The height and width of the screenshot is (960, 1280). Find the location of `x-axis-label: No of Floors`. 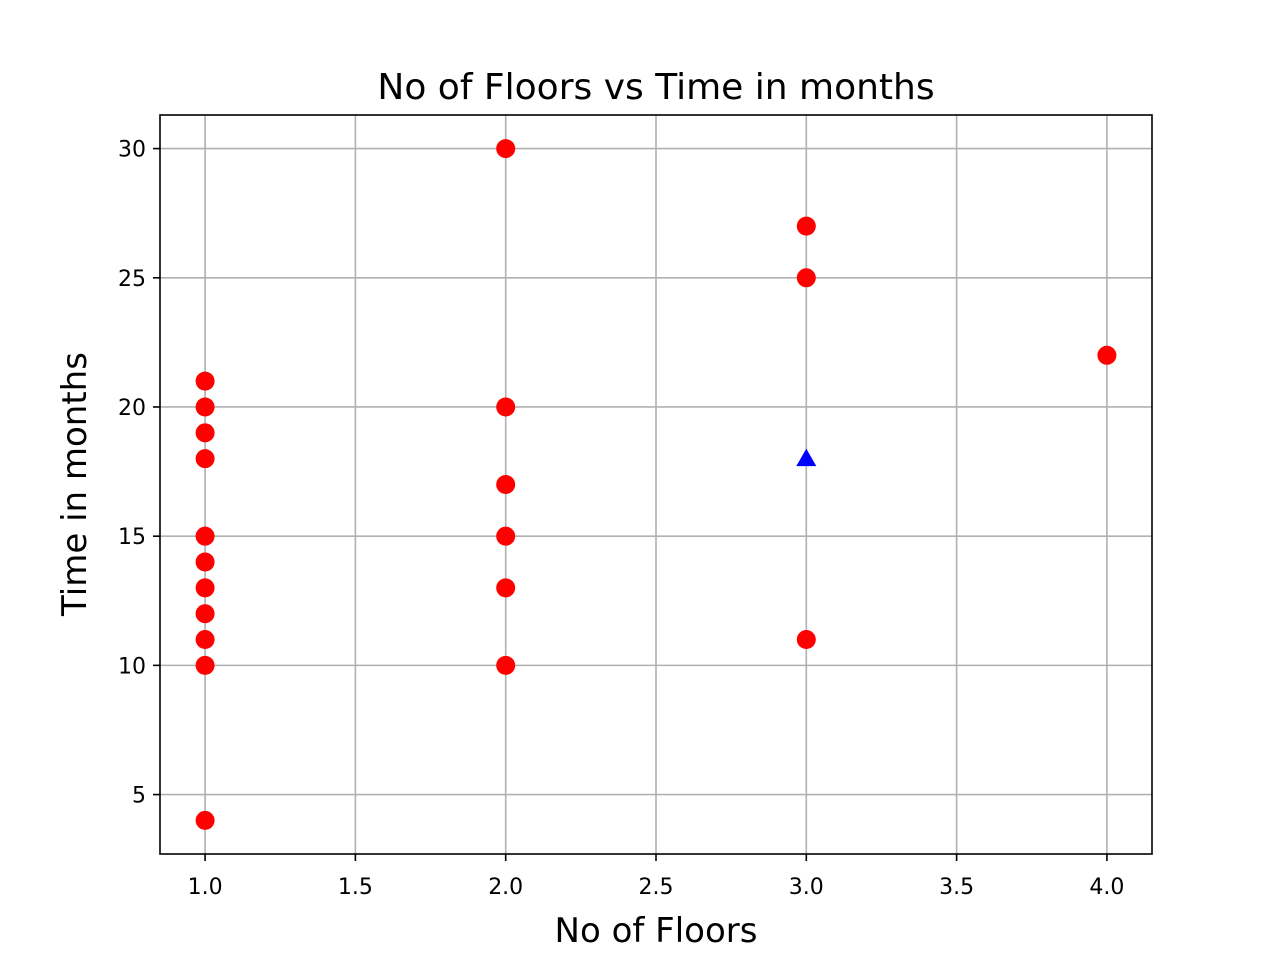

x-axis-label: No of Floors is located at coordinates (656, 931).